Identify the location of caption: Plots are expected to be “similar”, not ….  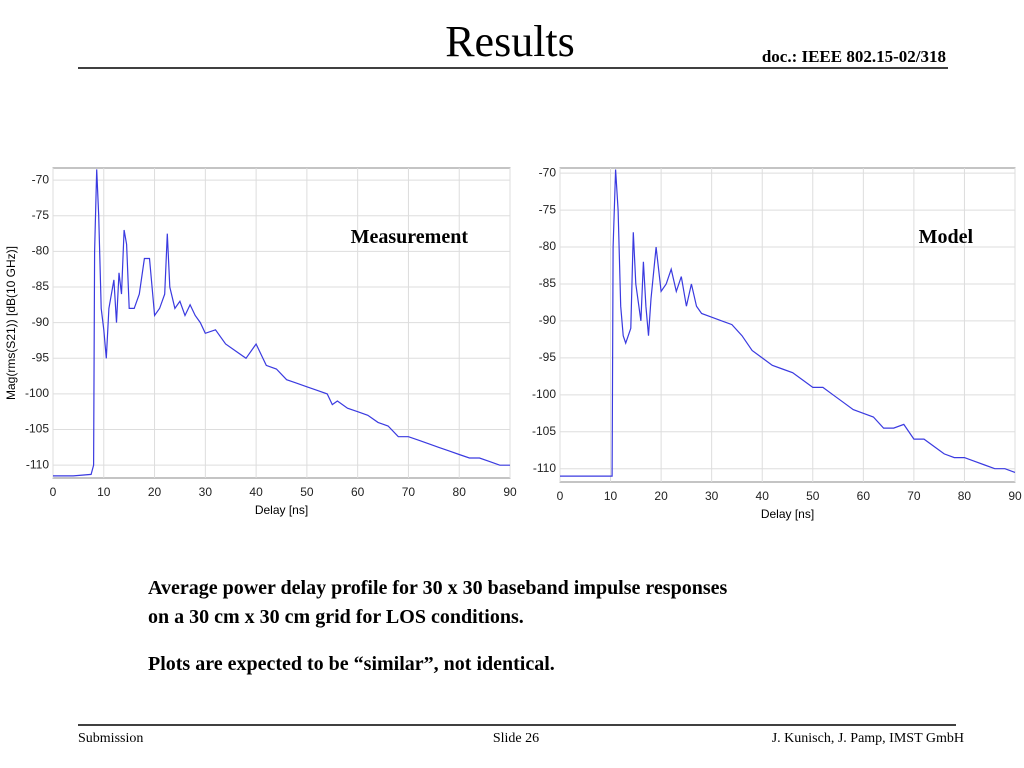
(351, 664).